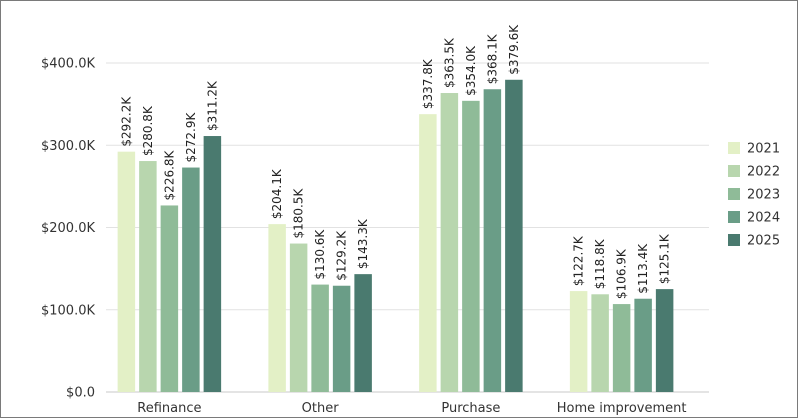  I want to click on data-label: $143.3K, so click(363, 243).